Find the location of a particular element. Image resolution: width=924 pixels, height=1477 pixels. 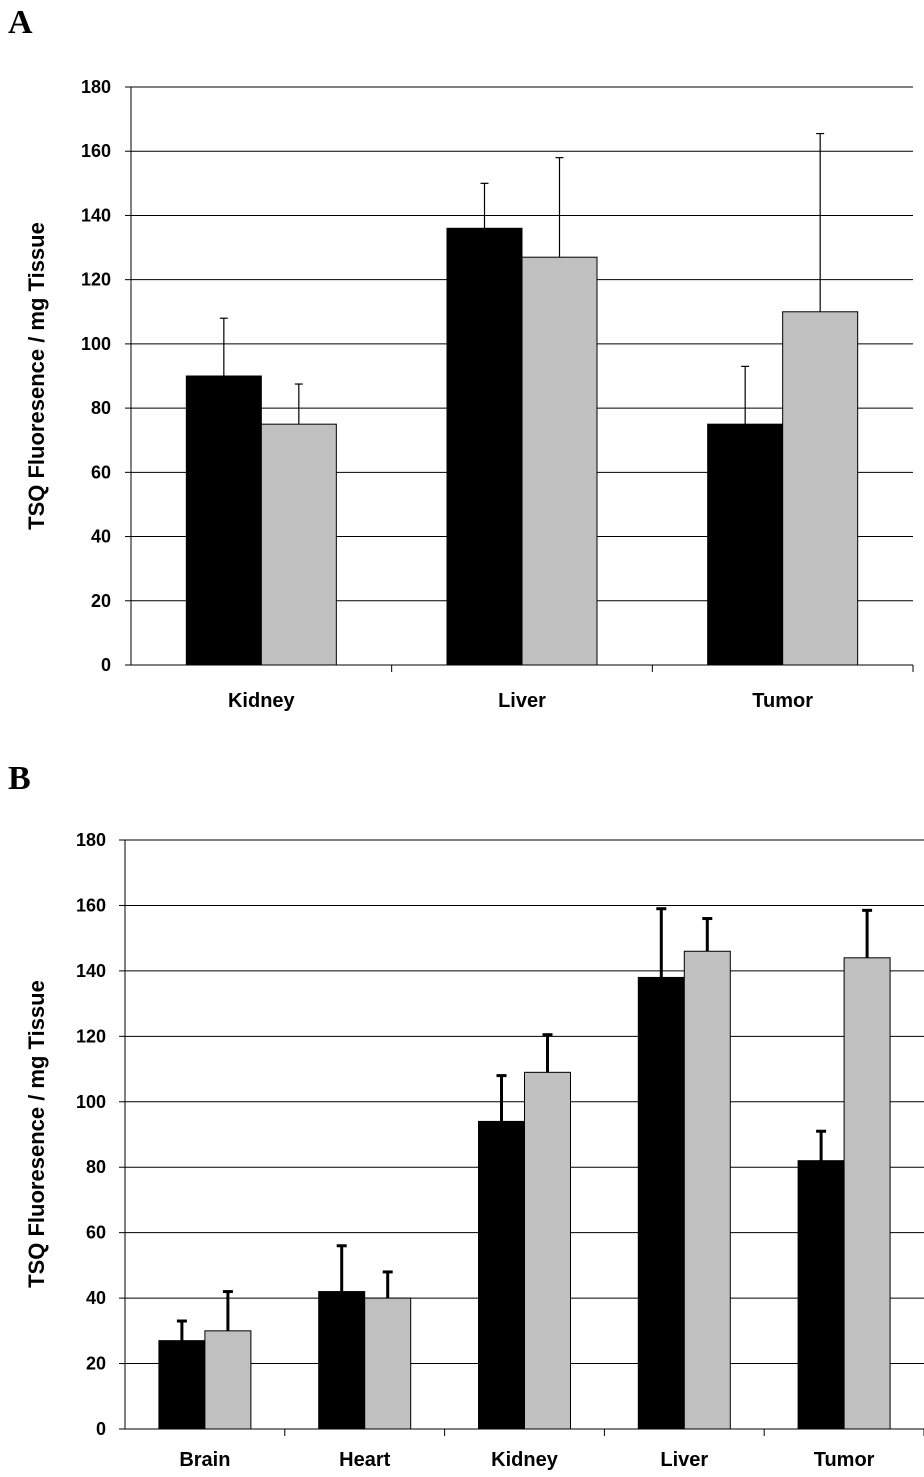

chart-a-y-tick-label: 160 is located at coordinates (96, 151).